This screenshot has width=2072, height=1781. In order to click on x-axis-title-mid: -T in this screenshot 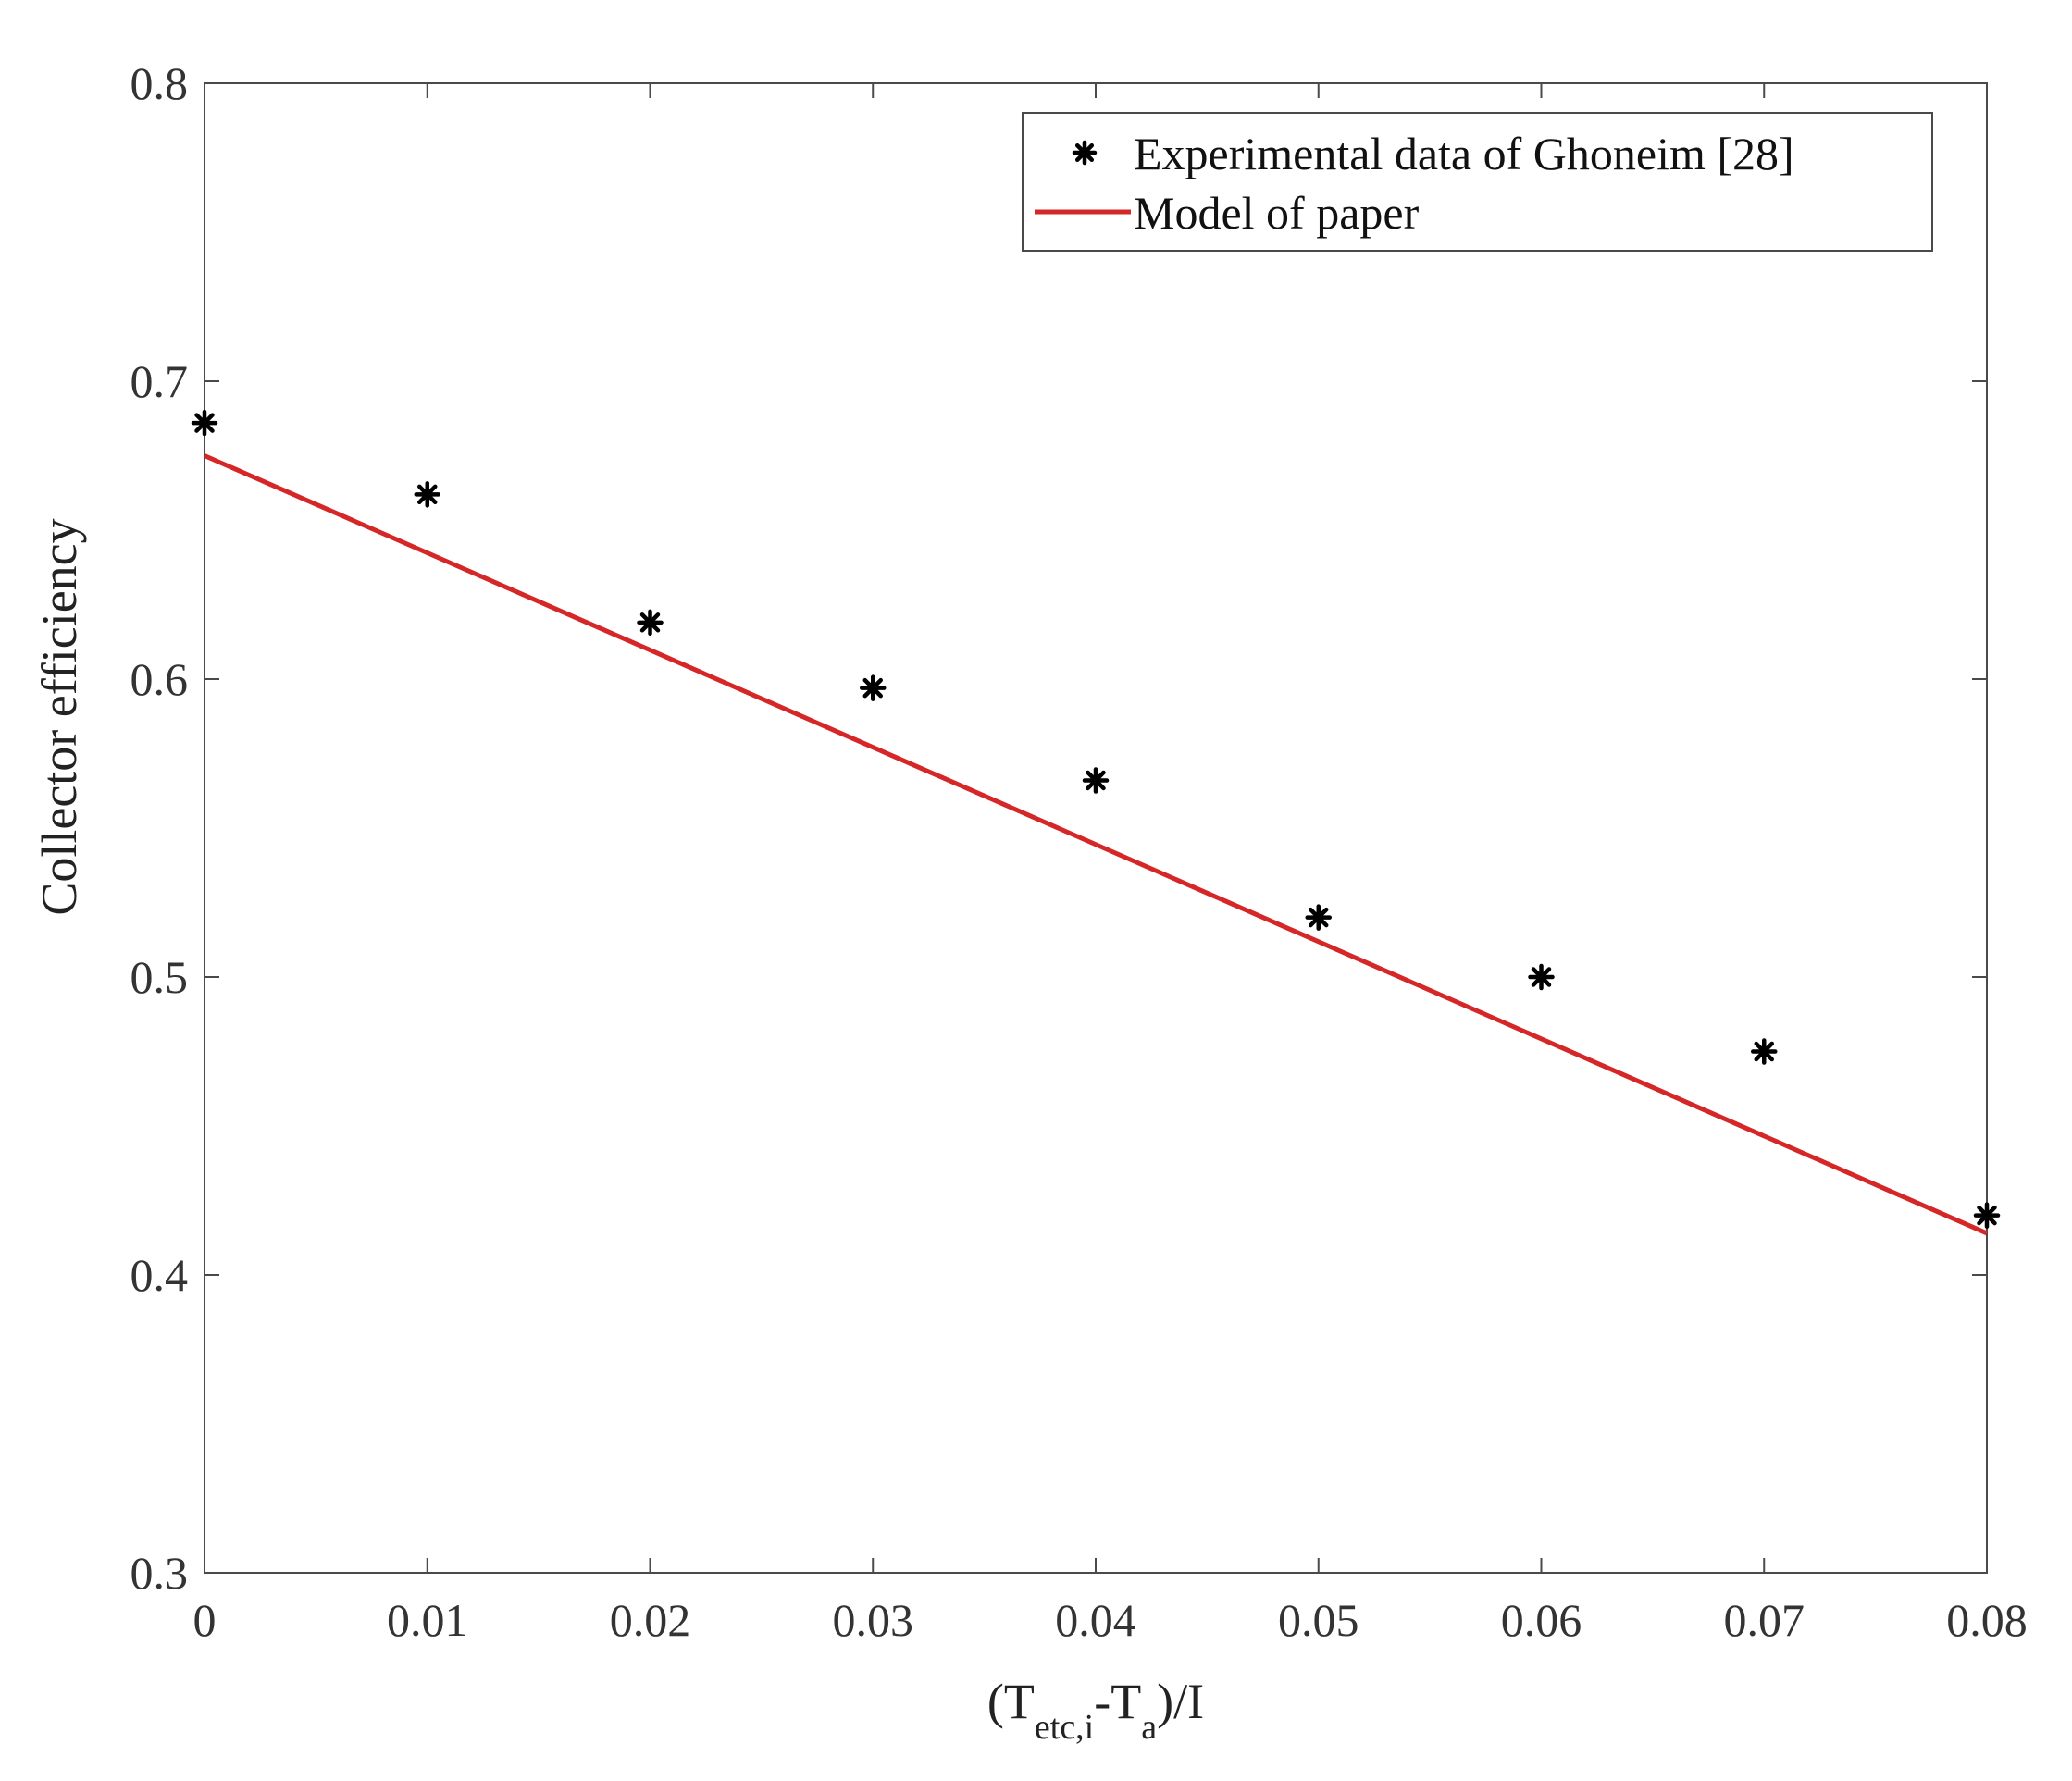, I will do `click(1117, 1702)`.